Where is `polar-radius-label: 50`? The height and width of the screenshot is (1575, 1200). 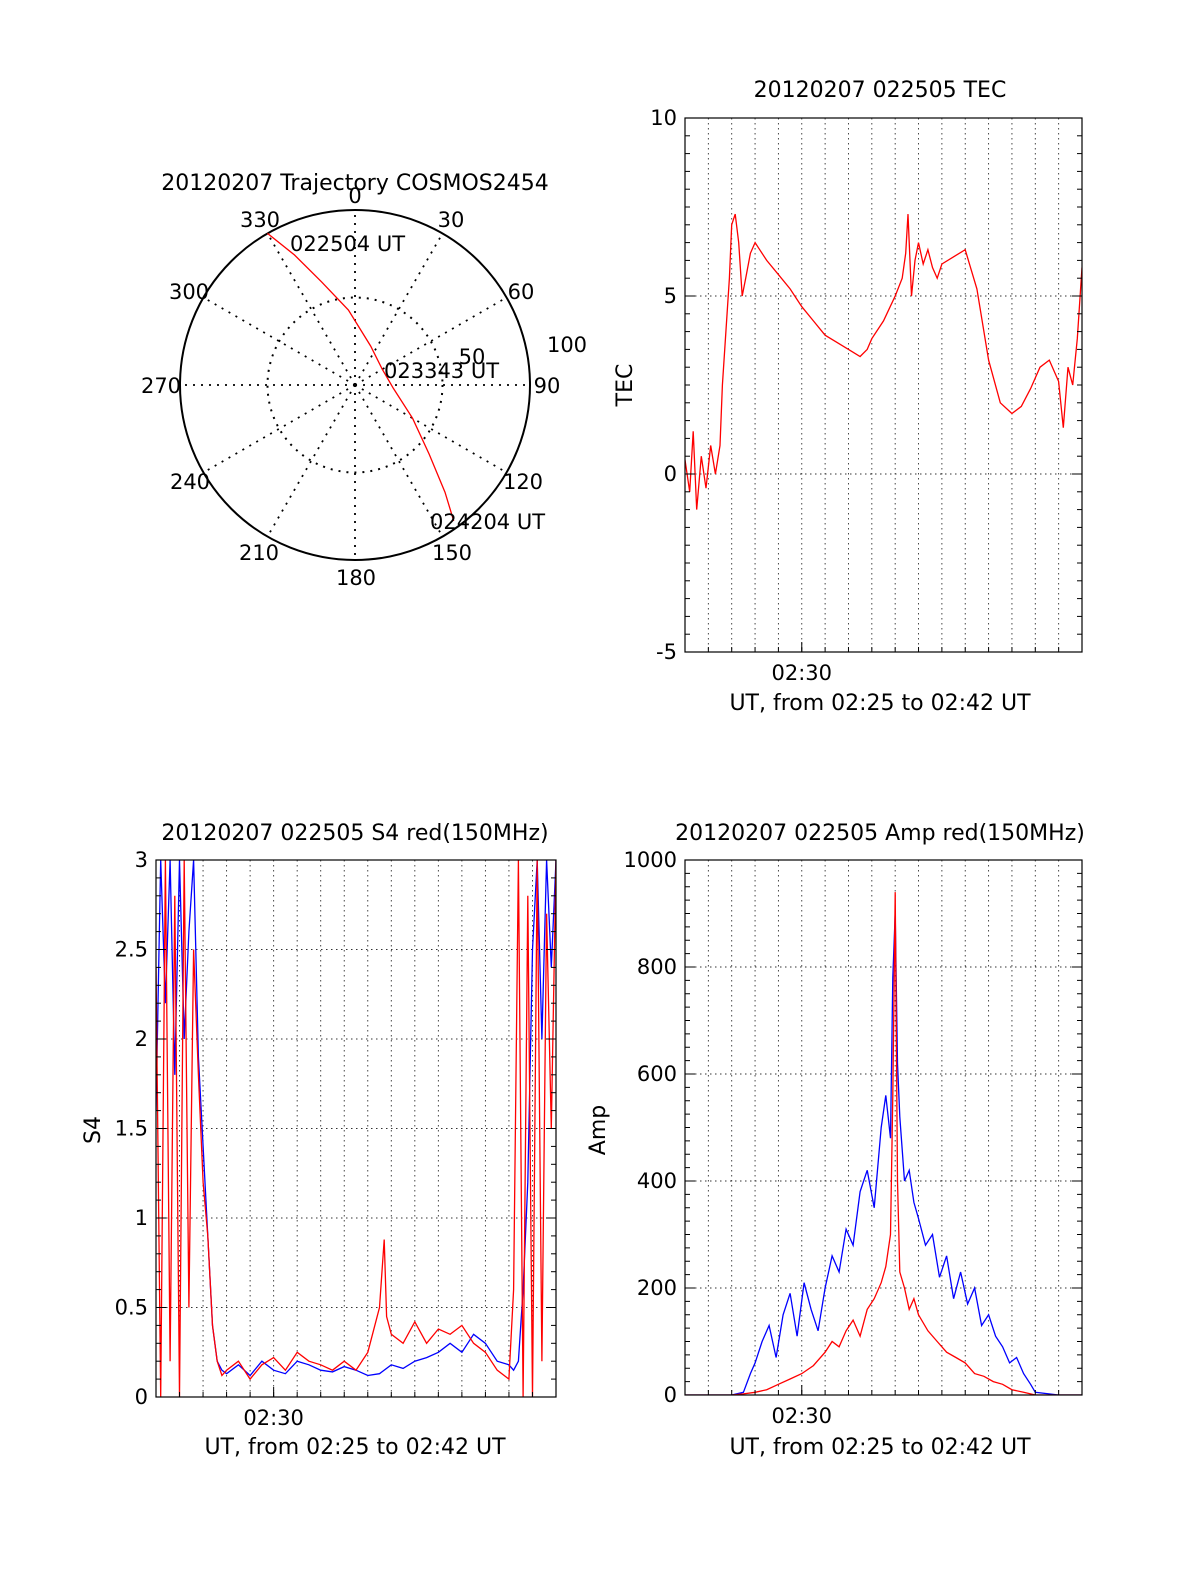
polar-radius-label: 50 is located at coordinates (472, 357).